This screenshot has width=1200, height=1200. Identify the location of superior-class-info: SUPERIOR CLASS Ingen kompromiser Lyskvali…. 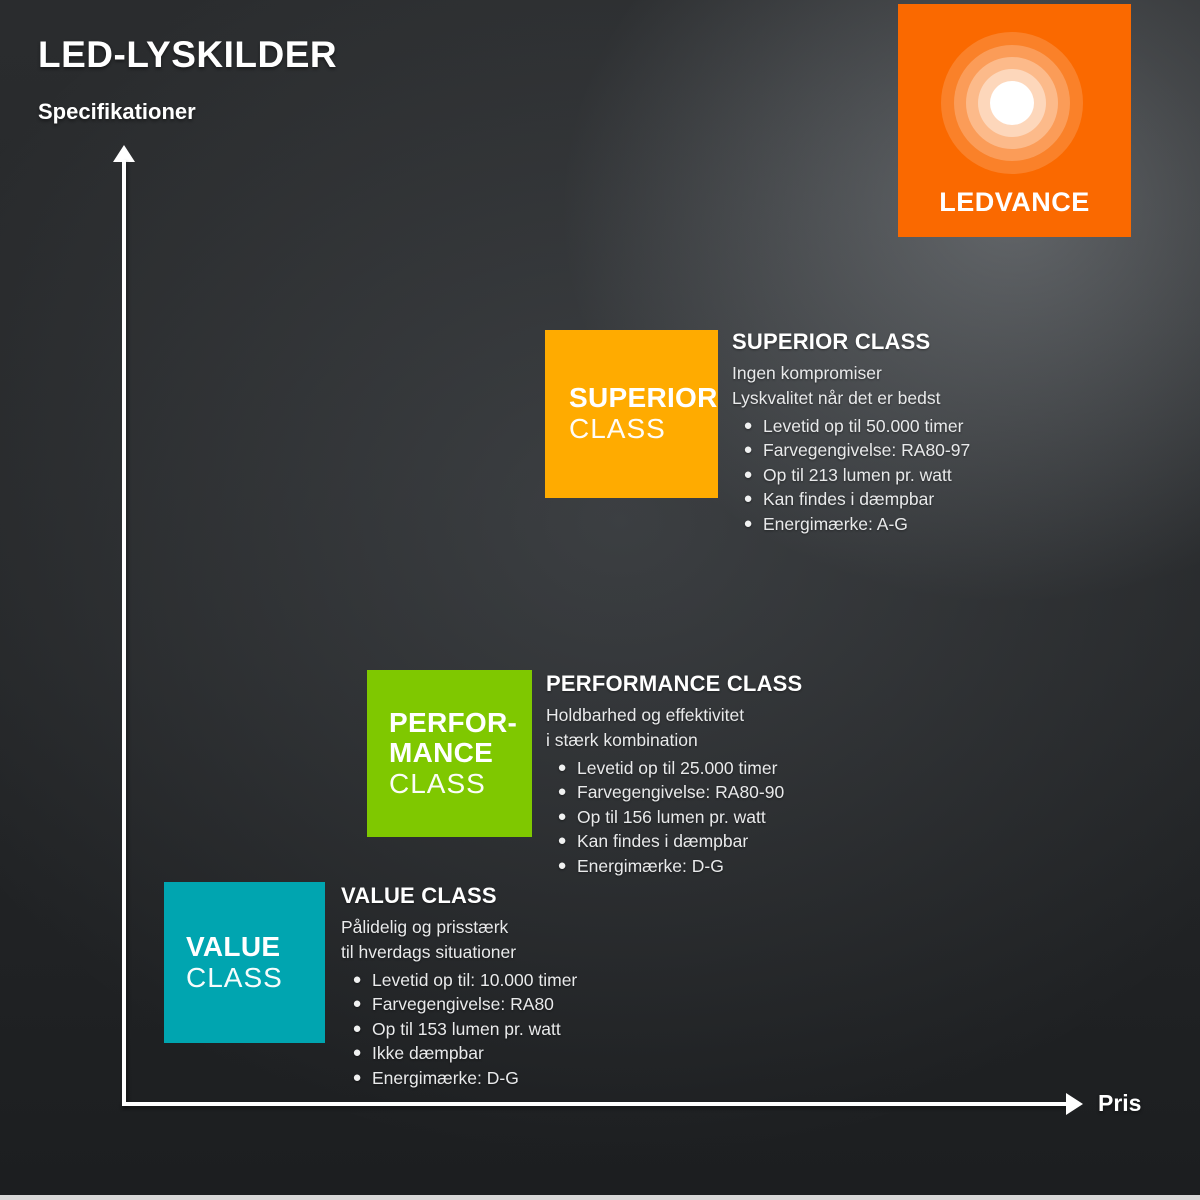
(882, 432).